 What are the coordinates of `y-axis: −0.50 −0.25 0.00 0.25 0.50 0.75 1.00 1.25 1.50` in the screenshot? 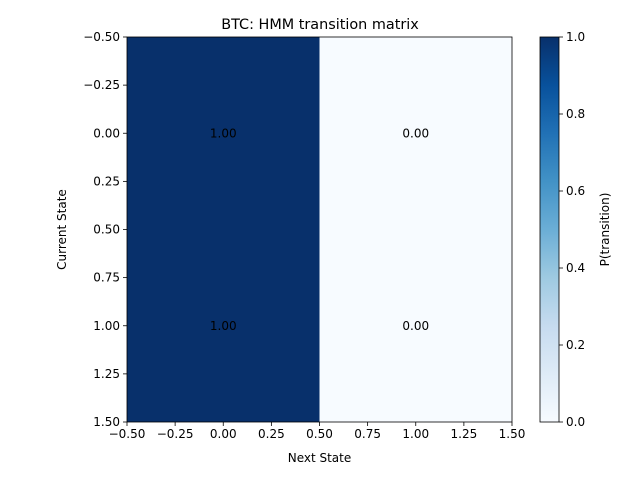 It's located at (105, 229).